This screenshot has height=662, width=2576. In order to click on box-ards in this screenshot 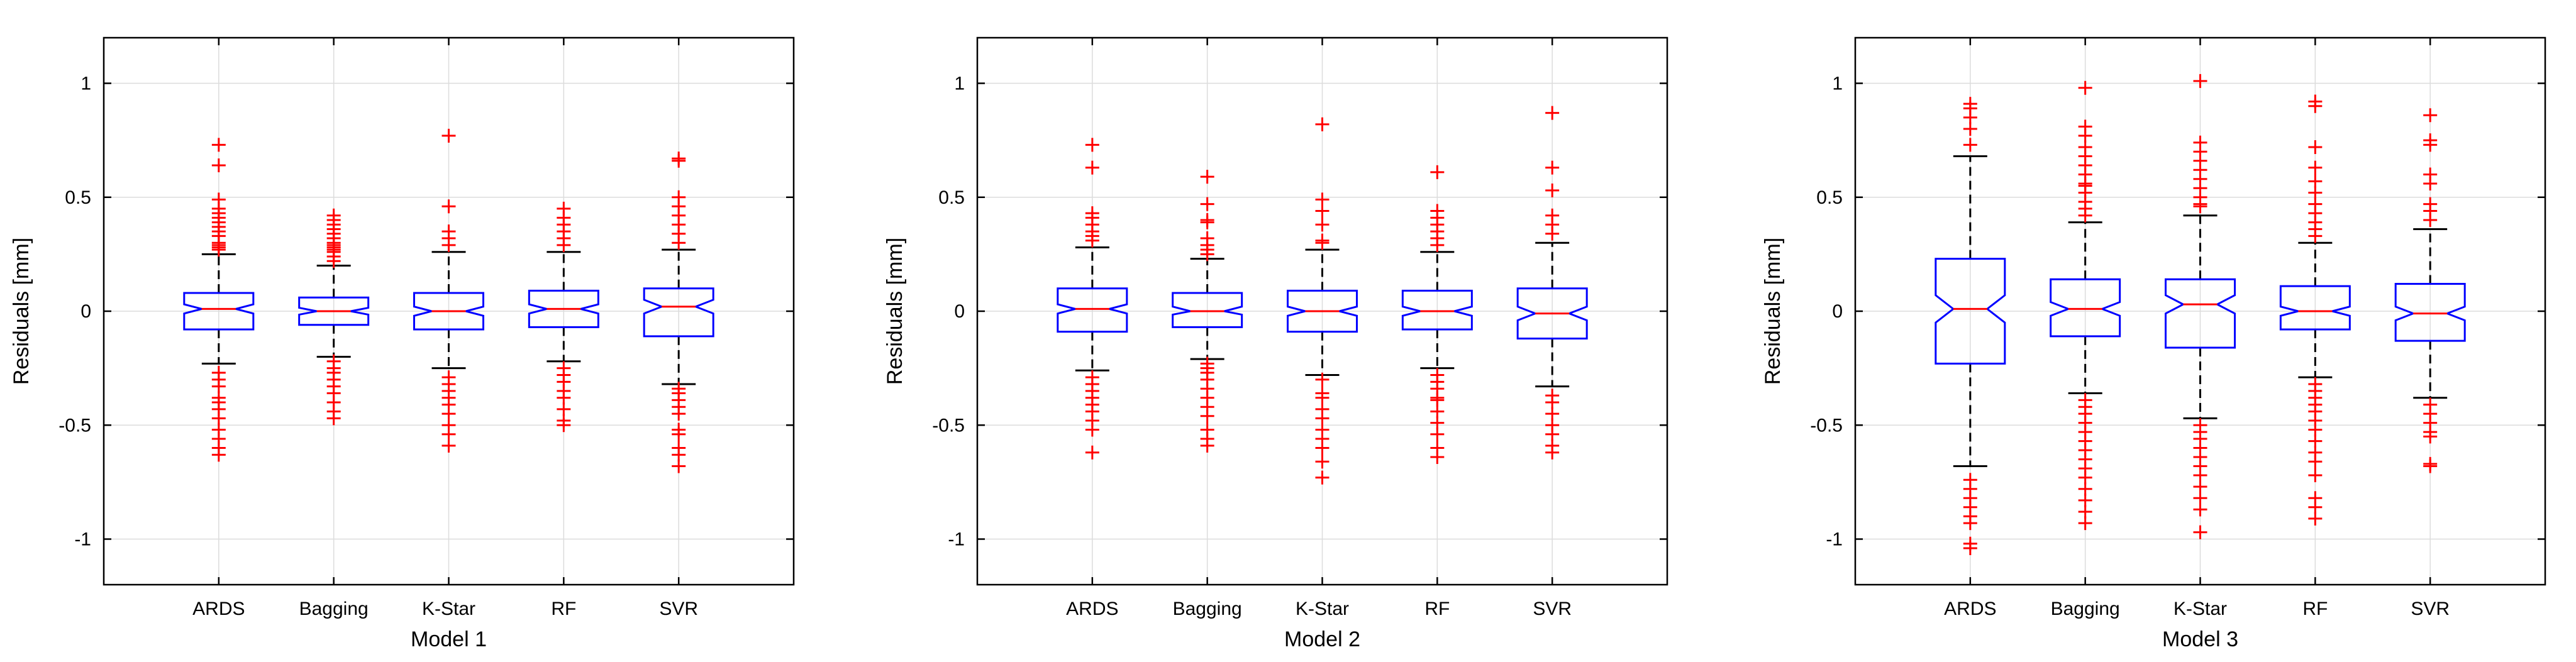, I will do `click(1092, 299)`.